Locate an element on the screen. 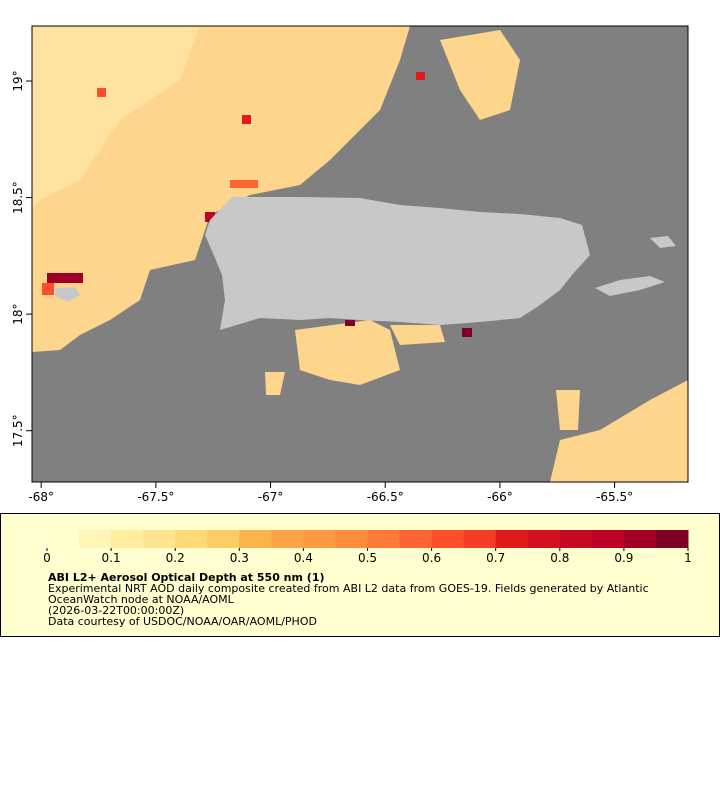  colorbar-tick-label: 0 is located at coordinates (47, 558).